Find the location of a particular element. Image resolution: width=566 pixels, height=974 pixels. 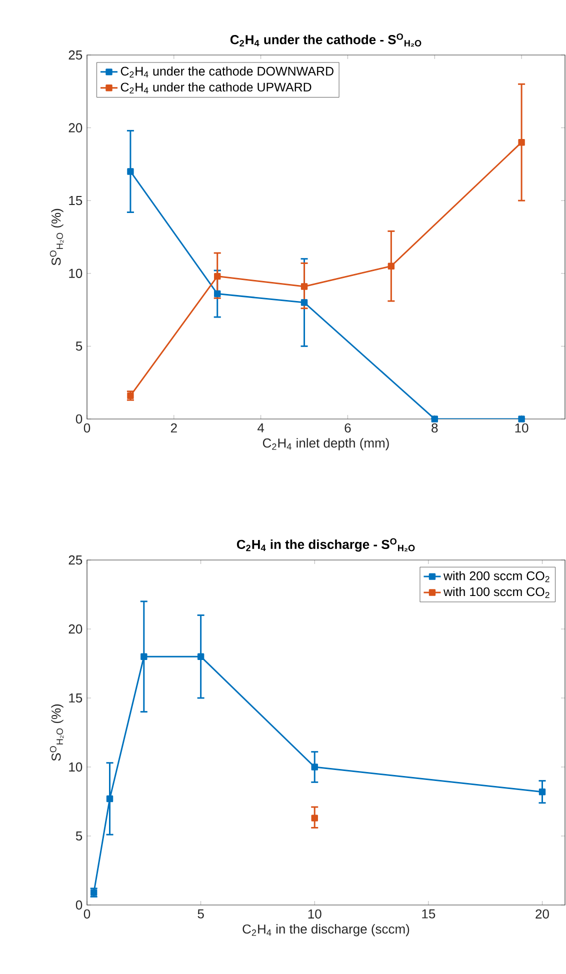

x-axis-title: C$_{2}$H$_{4}$ in the discharge (sccm) is located at coordinates (326, 930).